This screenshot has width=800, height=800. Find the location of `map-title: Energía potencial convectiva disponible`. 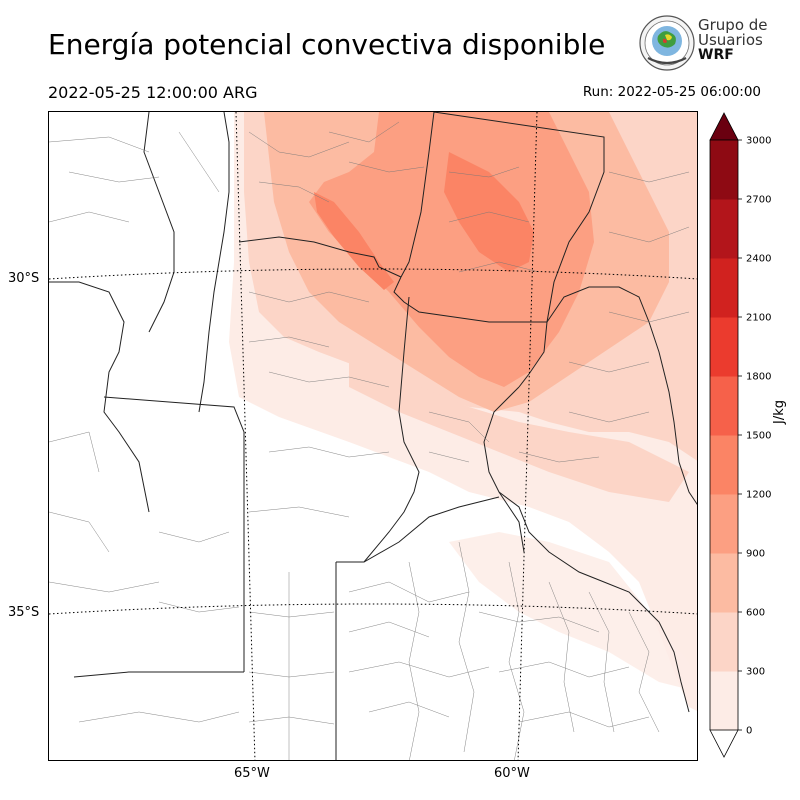

map-title: Energía potencial convectiva disponible is located at coordinates (327, 44).